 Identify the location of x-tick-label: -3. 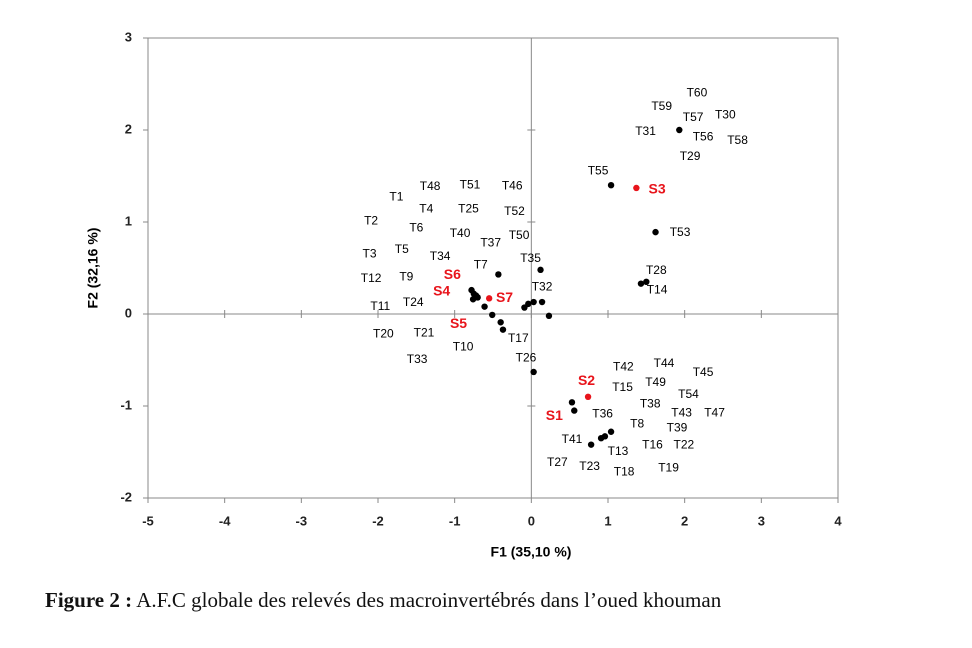
(302, 520).